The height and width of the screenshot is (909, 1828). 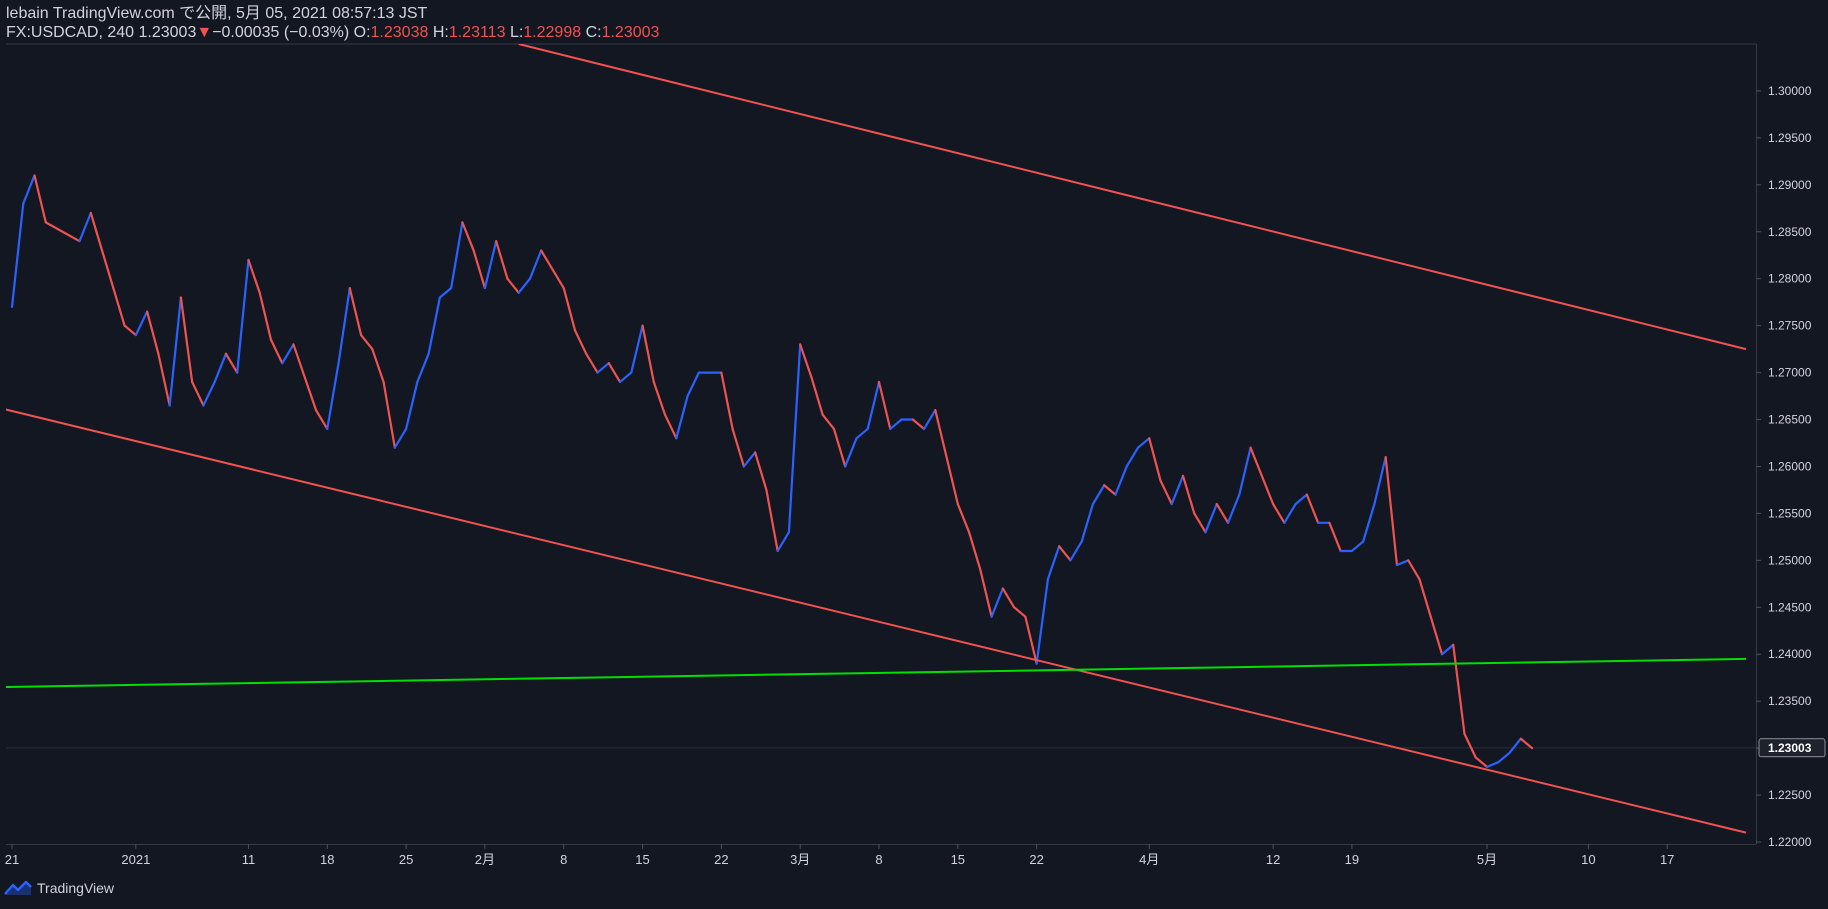 I want to click on x-tick-label: 17, so click(x=1667, y=859).